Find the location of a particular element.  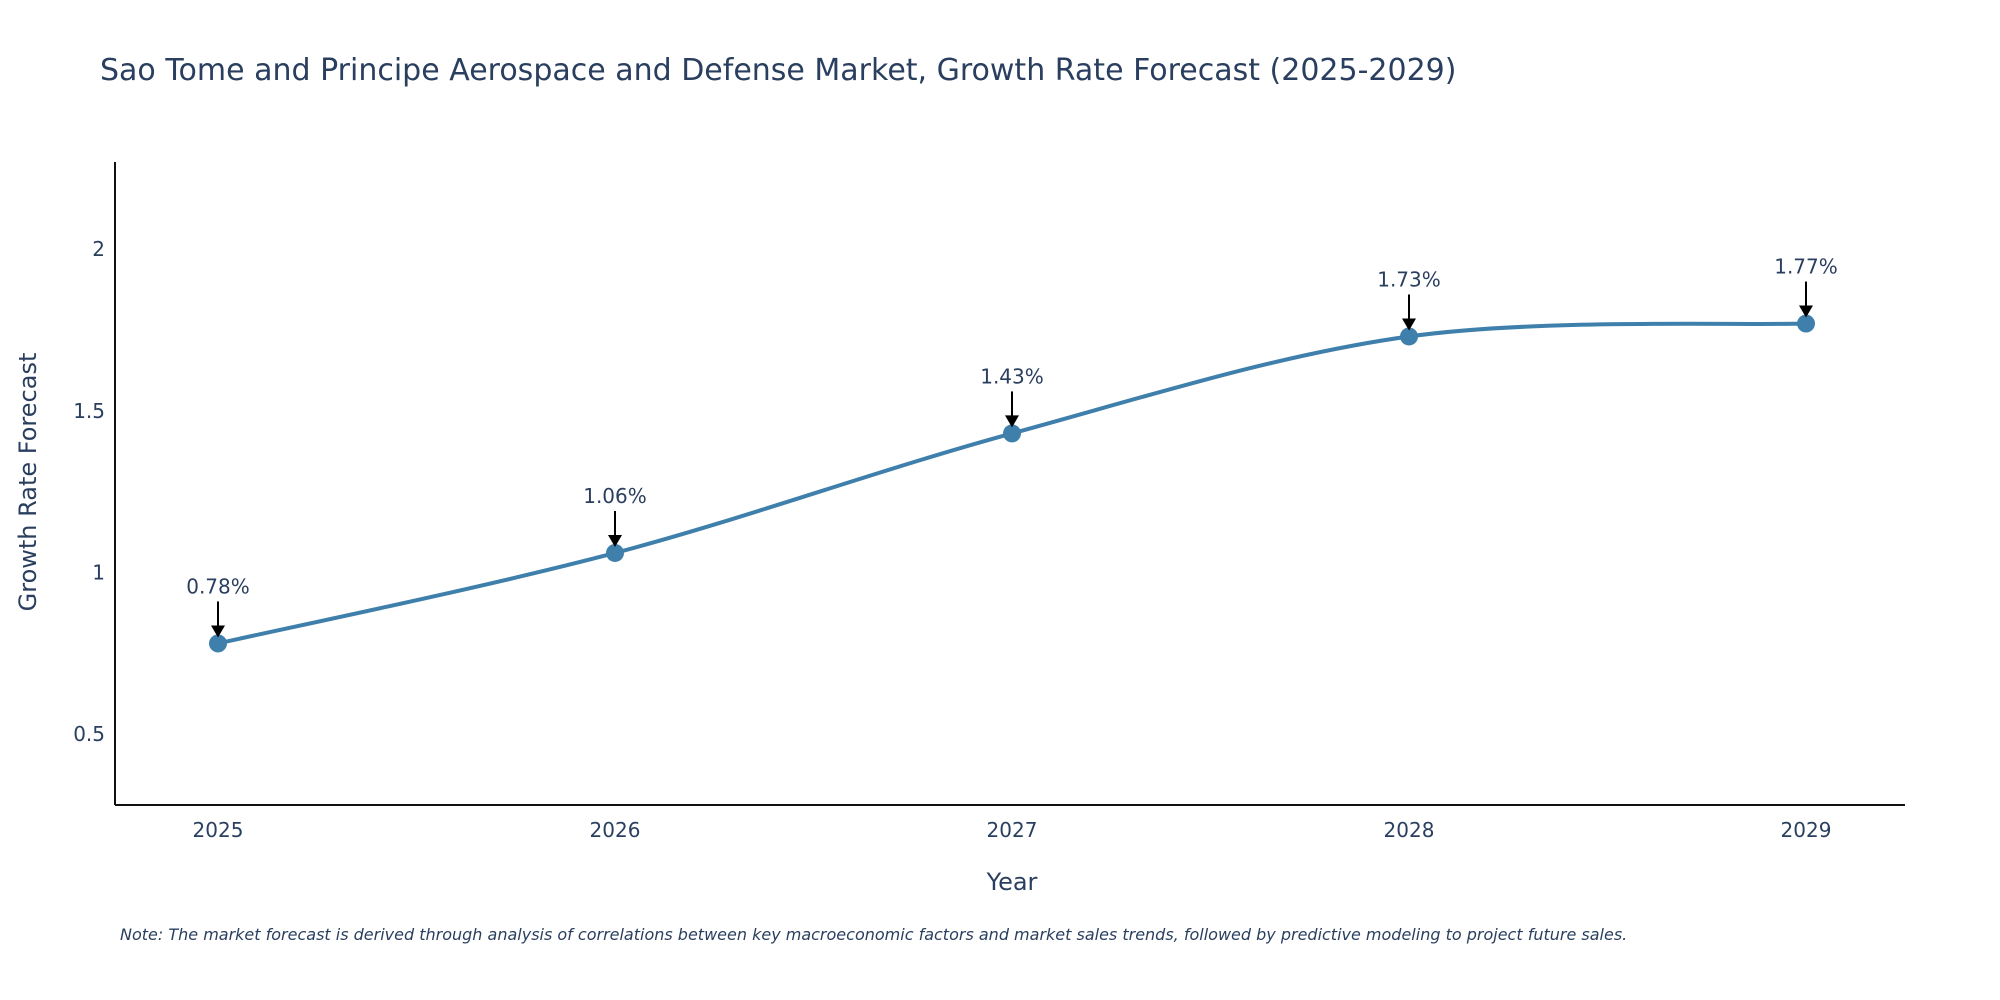

x-tick-label-2028: 2028 is located at coordinates (1409, 830).